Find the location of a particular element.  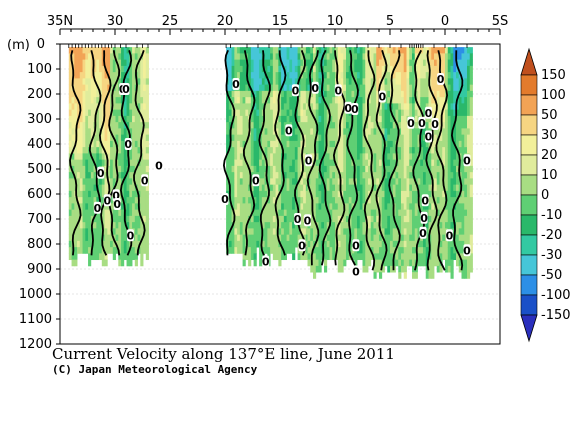

contour-label-bg is located at coordinates (236, 84).